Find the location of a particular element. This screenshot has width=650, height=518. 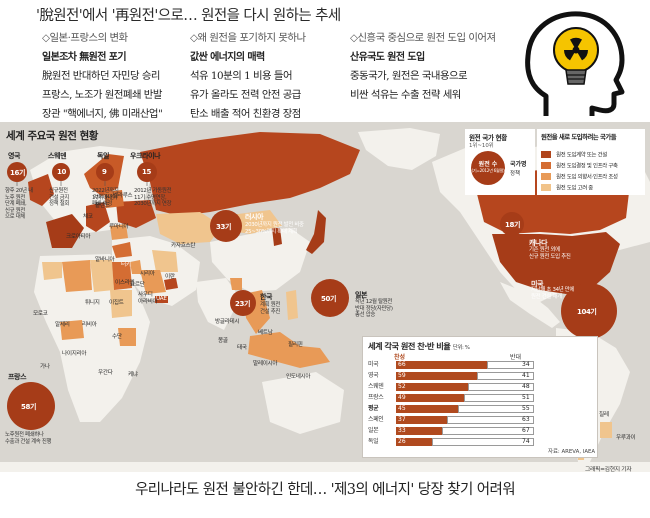

label-ukraine: 우크라이나 is located at coordinates (145, 156).